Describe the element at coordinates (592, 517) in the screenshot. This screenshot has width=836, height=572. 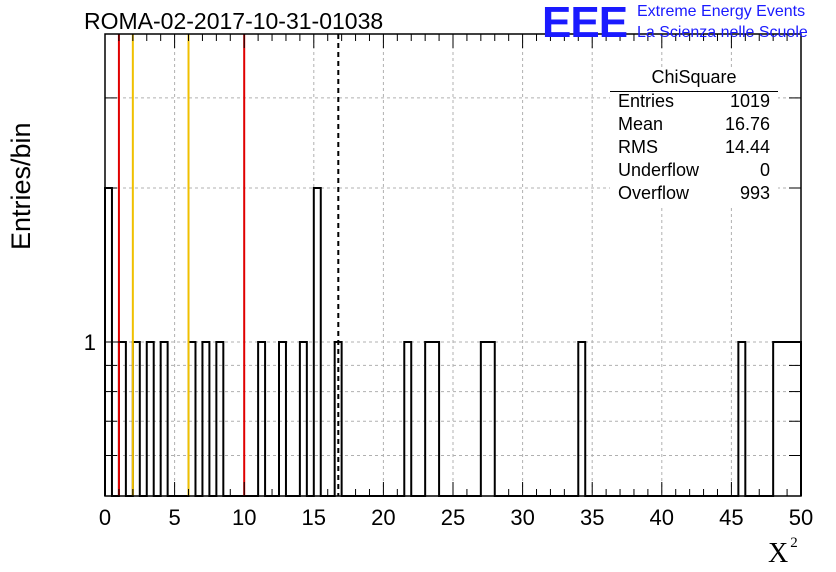
I see `x-tick-label: 35` at that location.